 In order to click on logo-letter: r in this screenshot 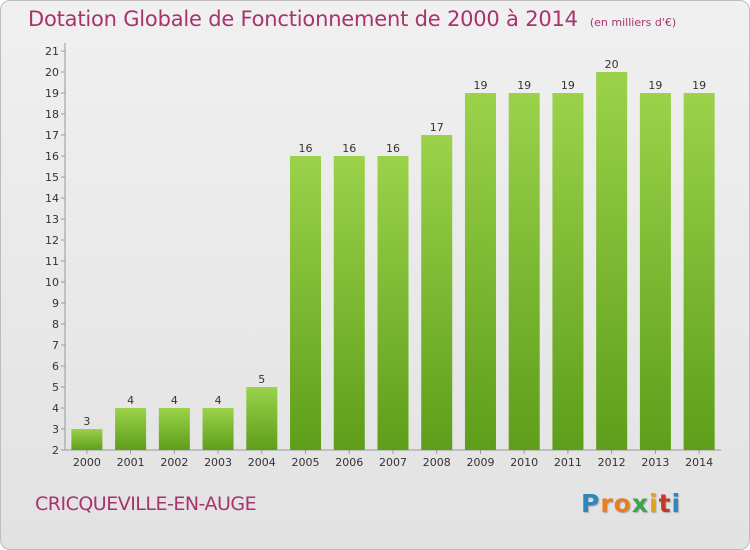, I will do `click(607, 503)`.